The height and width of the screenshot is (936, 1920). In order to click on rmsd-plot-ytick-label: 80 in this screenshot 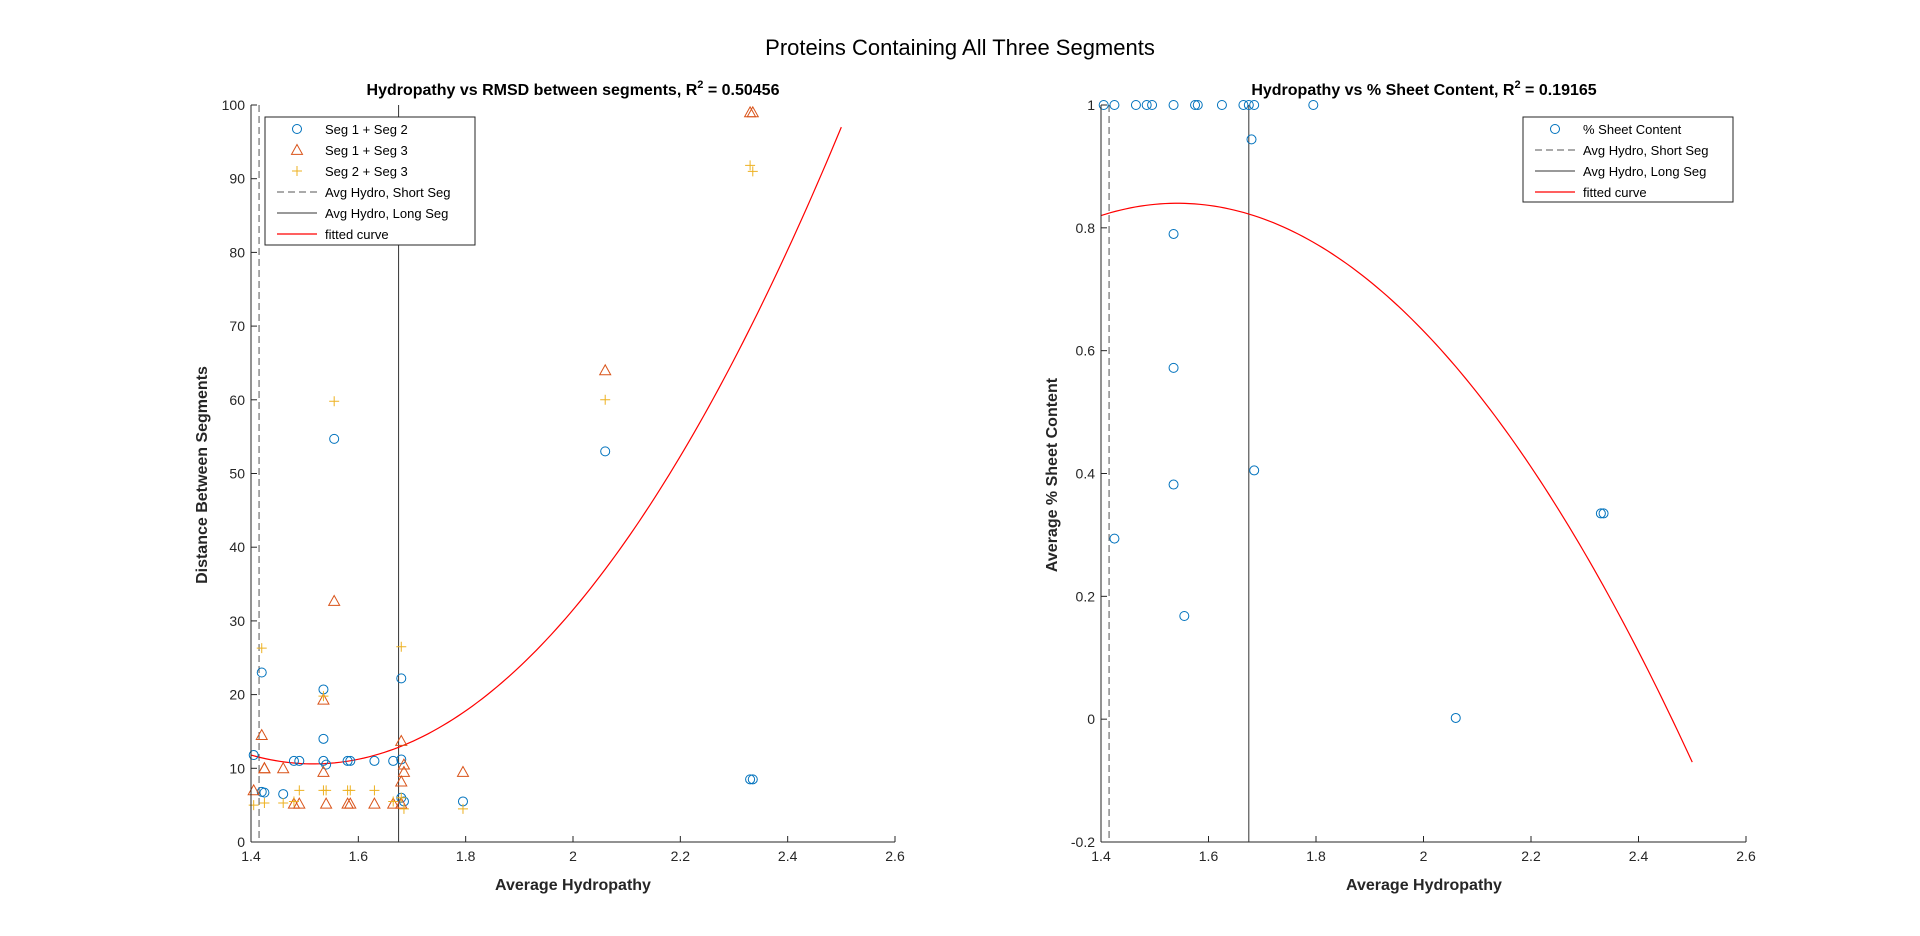, I will do `click(237, 252)`.